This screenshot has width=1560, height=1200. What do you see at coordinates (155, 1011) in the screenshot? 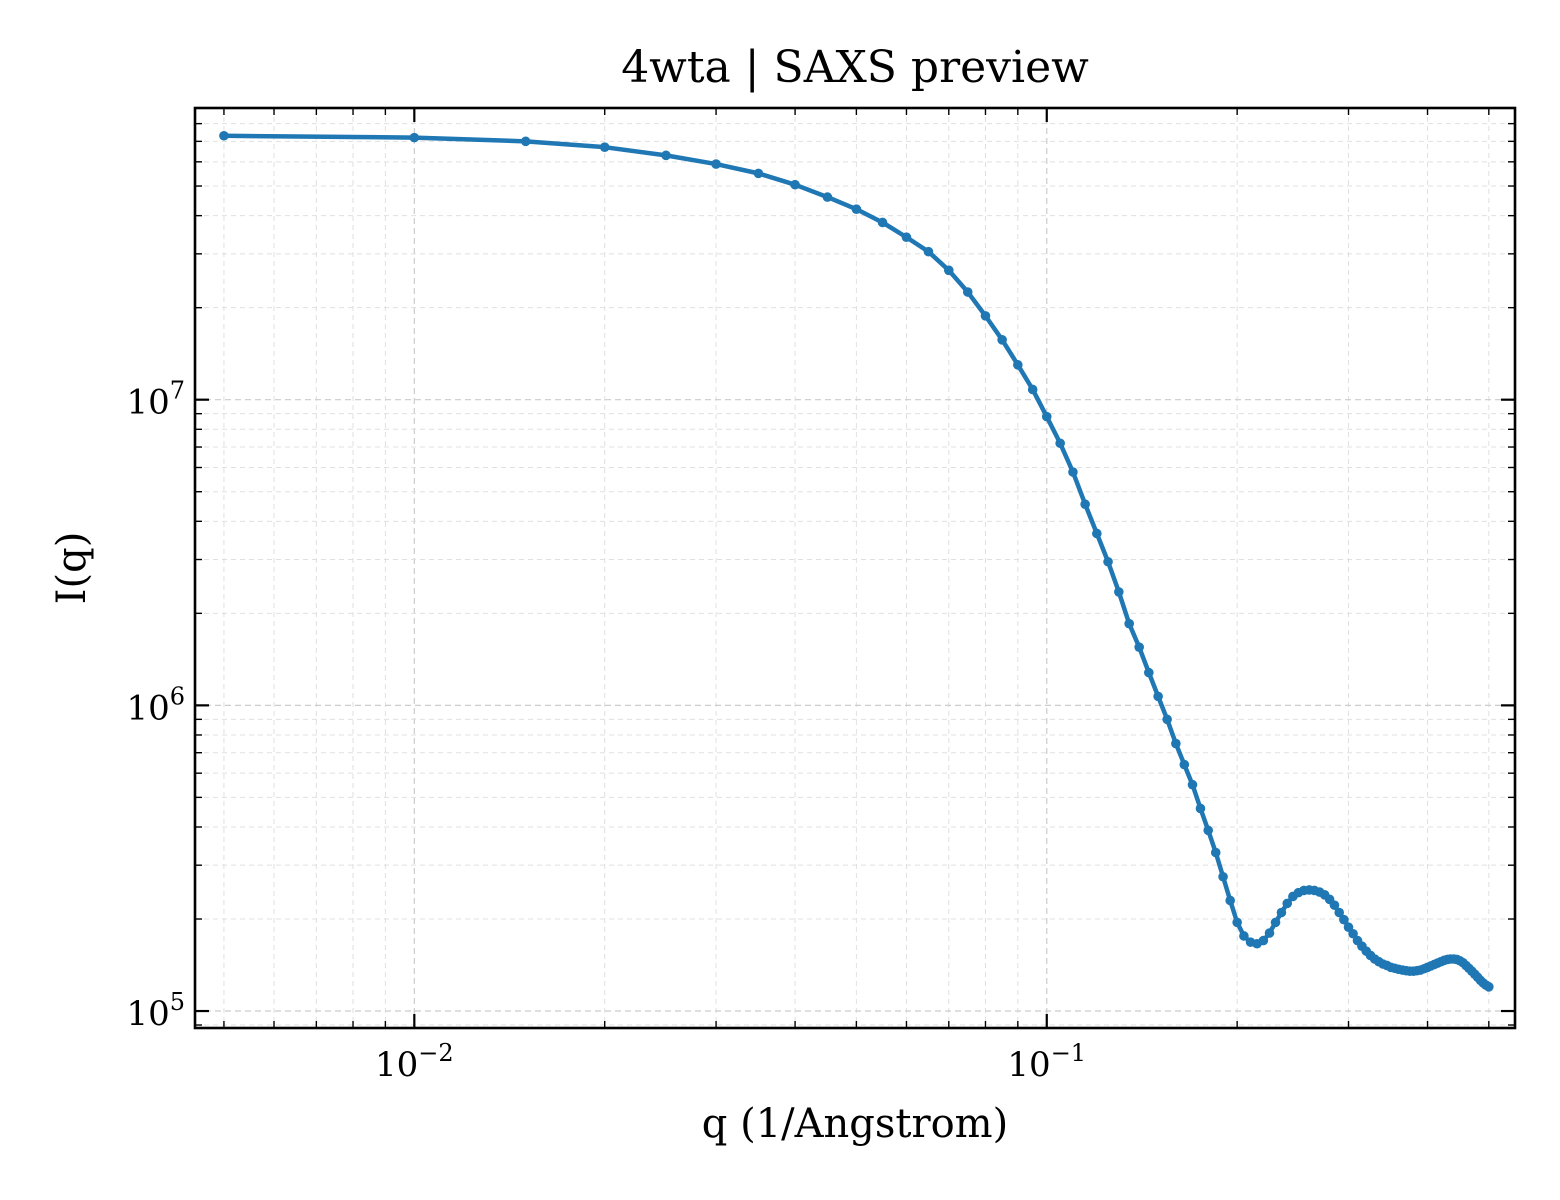
I see `y-tick-label: 10⁵` at bounding box center [155, 1011].